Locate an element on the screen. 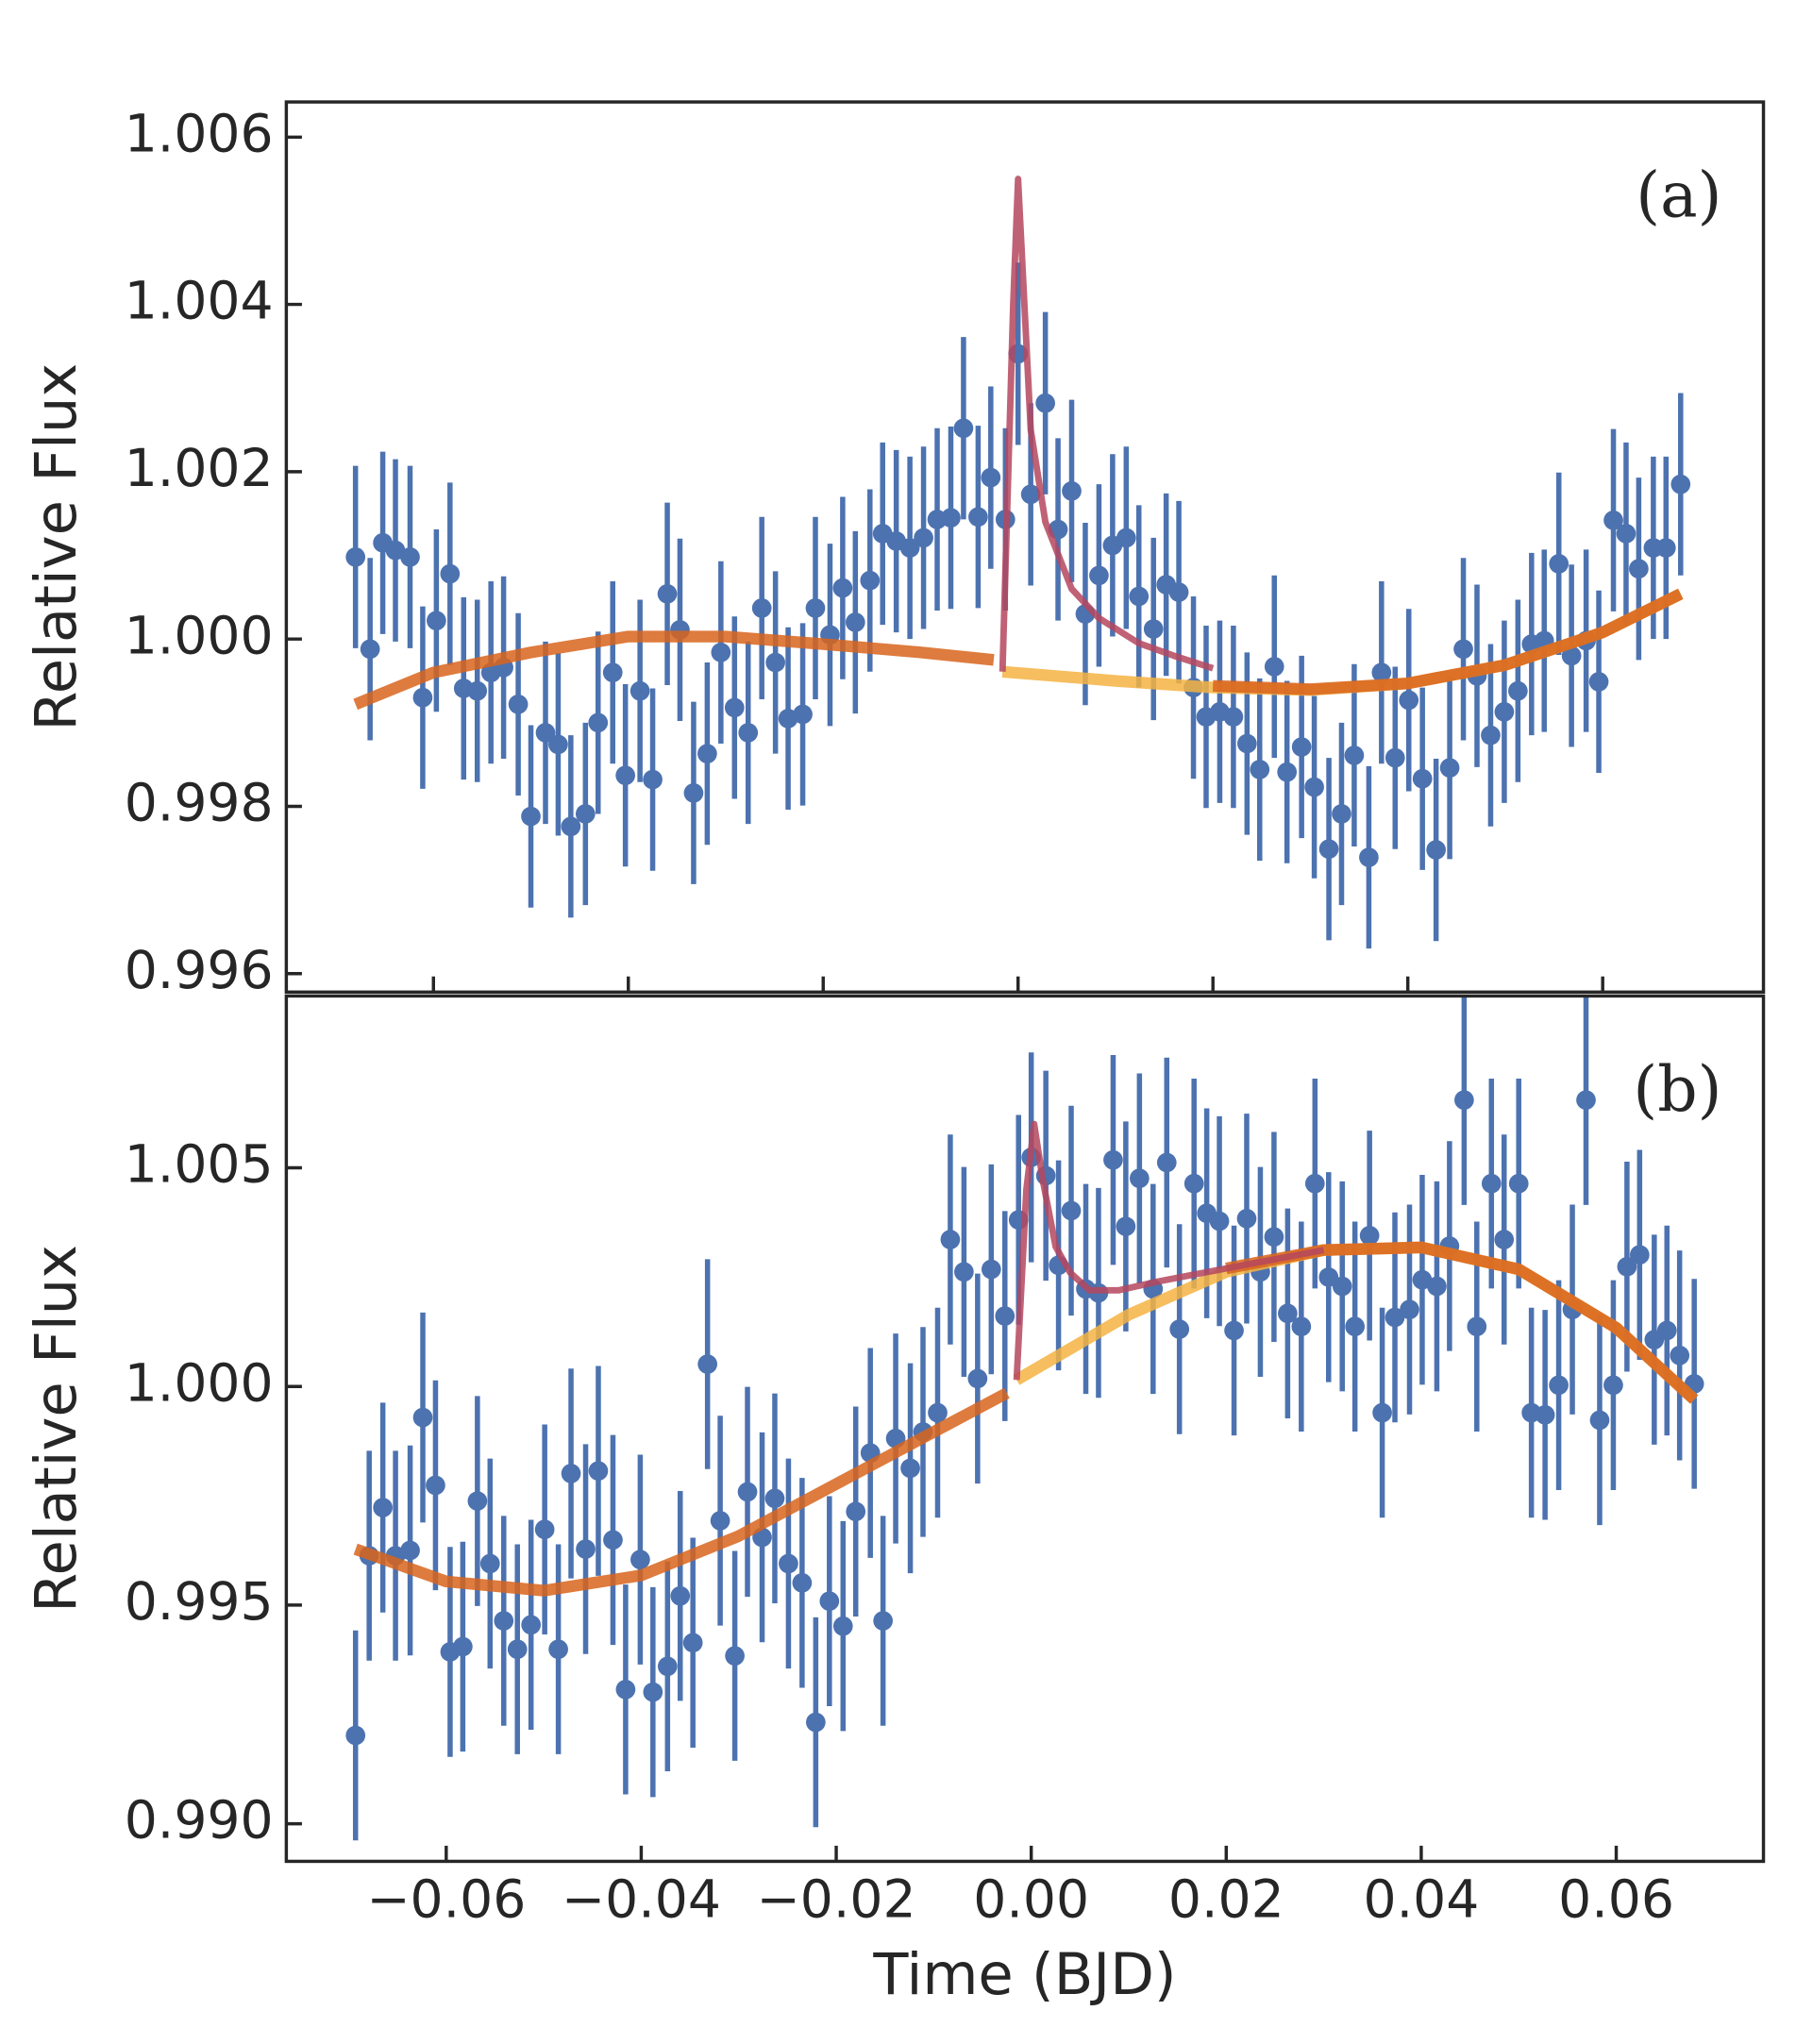 The image size is (1796, 2044). y-tick-label: 0.996 is located at coordinates (199, 971).